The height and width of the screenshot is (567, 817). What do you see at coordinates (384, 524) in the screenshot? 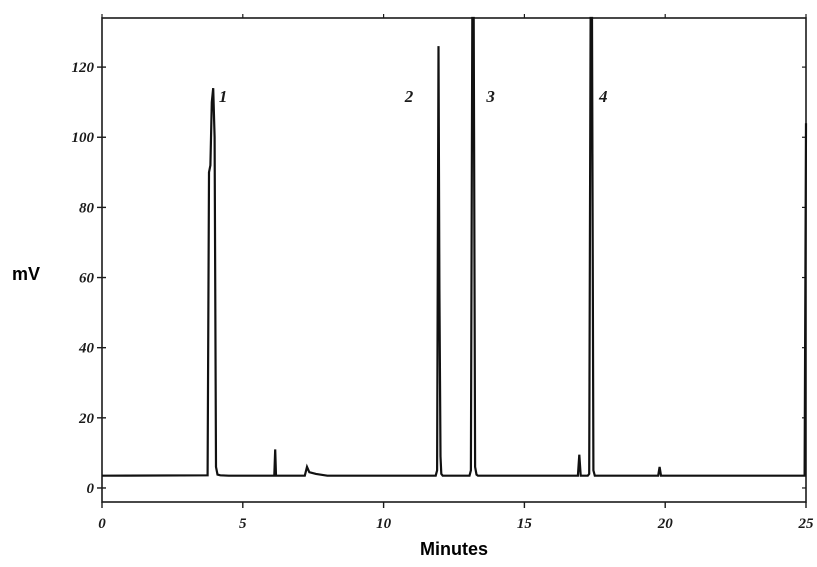
I see `x-tick-label: 10` at bounding box center [384, 524].